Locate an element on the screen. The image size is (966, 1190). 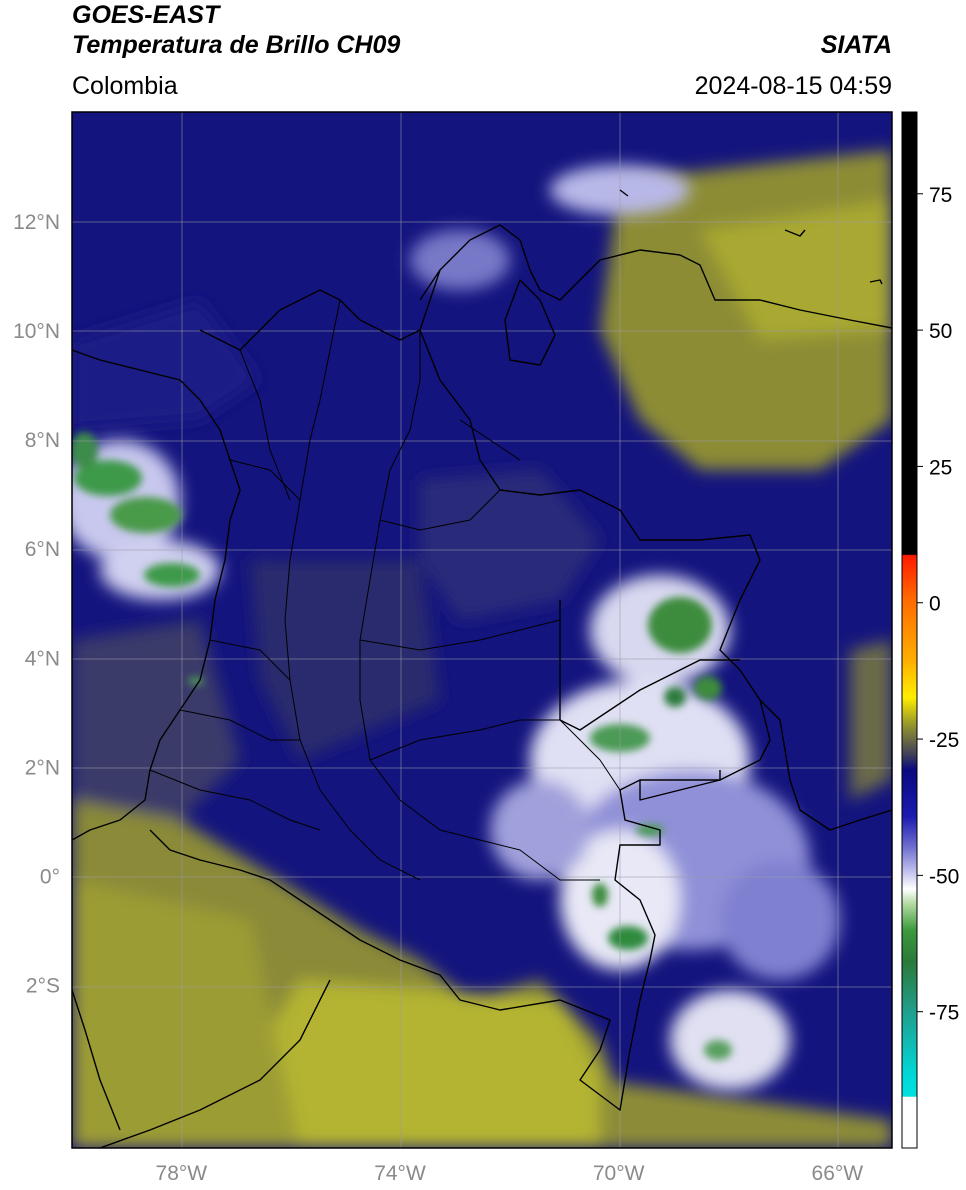
colorbar-ticks: 75 50 25 0 -25 -50 -75 is located at coordinates (938, 604).